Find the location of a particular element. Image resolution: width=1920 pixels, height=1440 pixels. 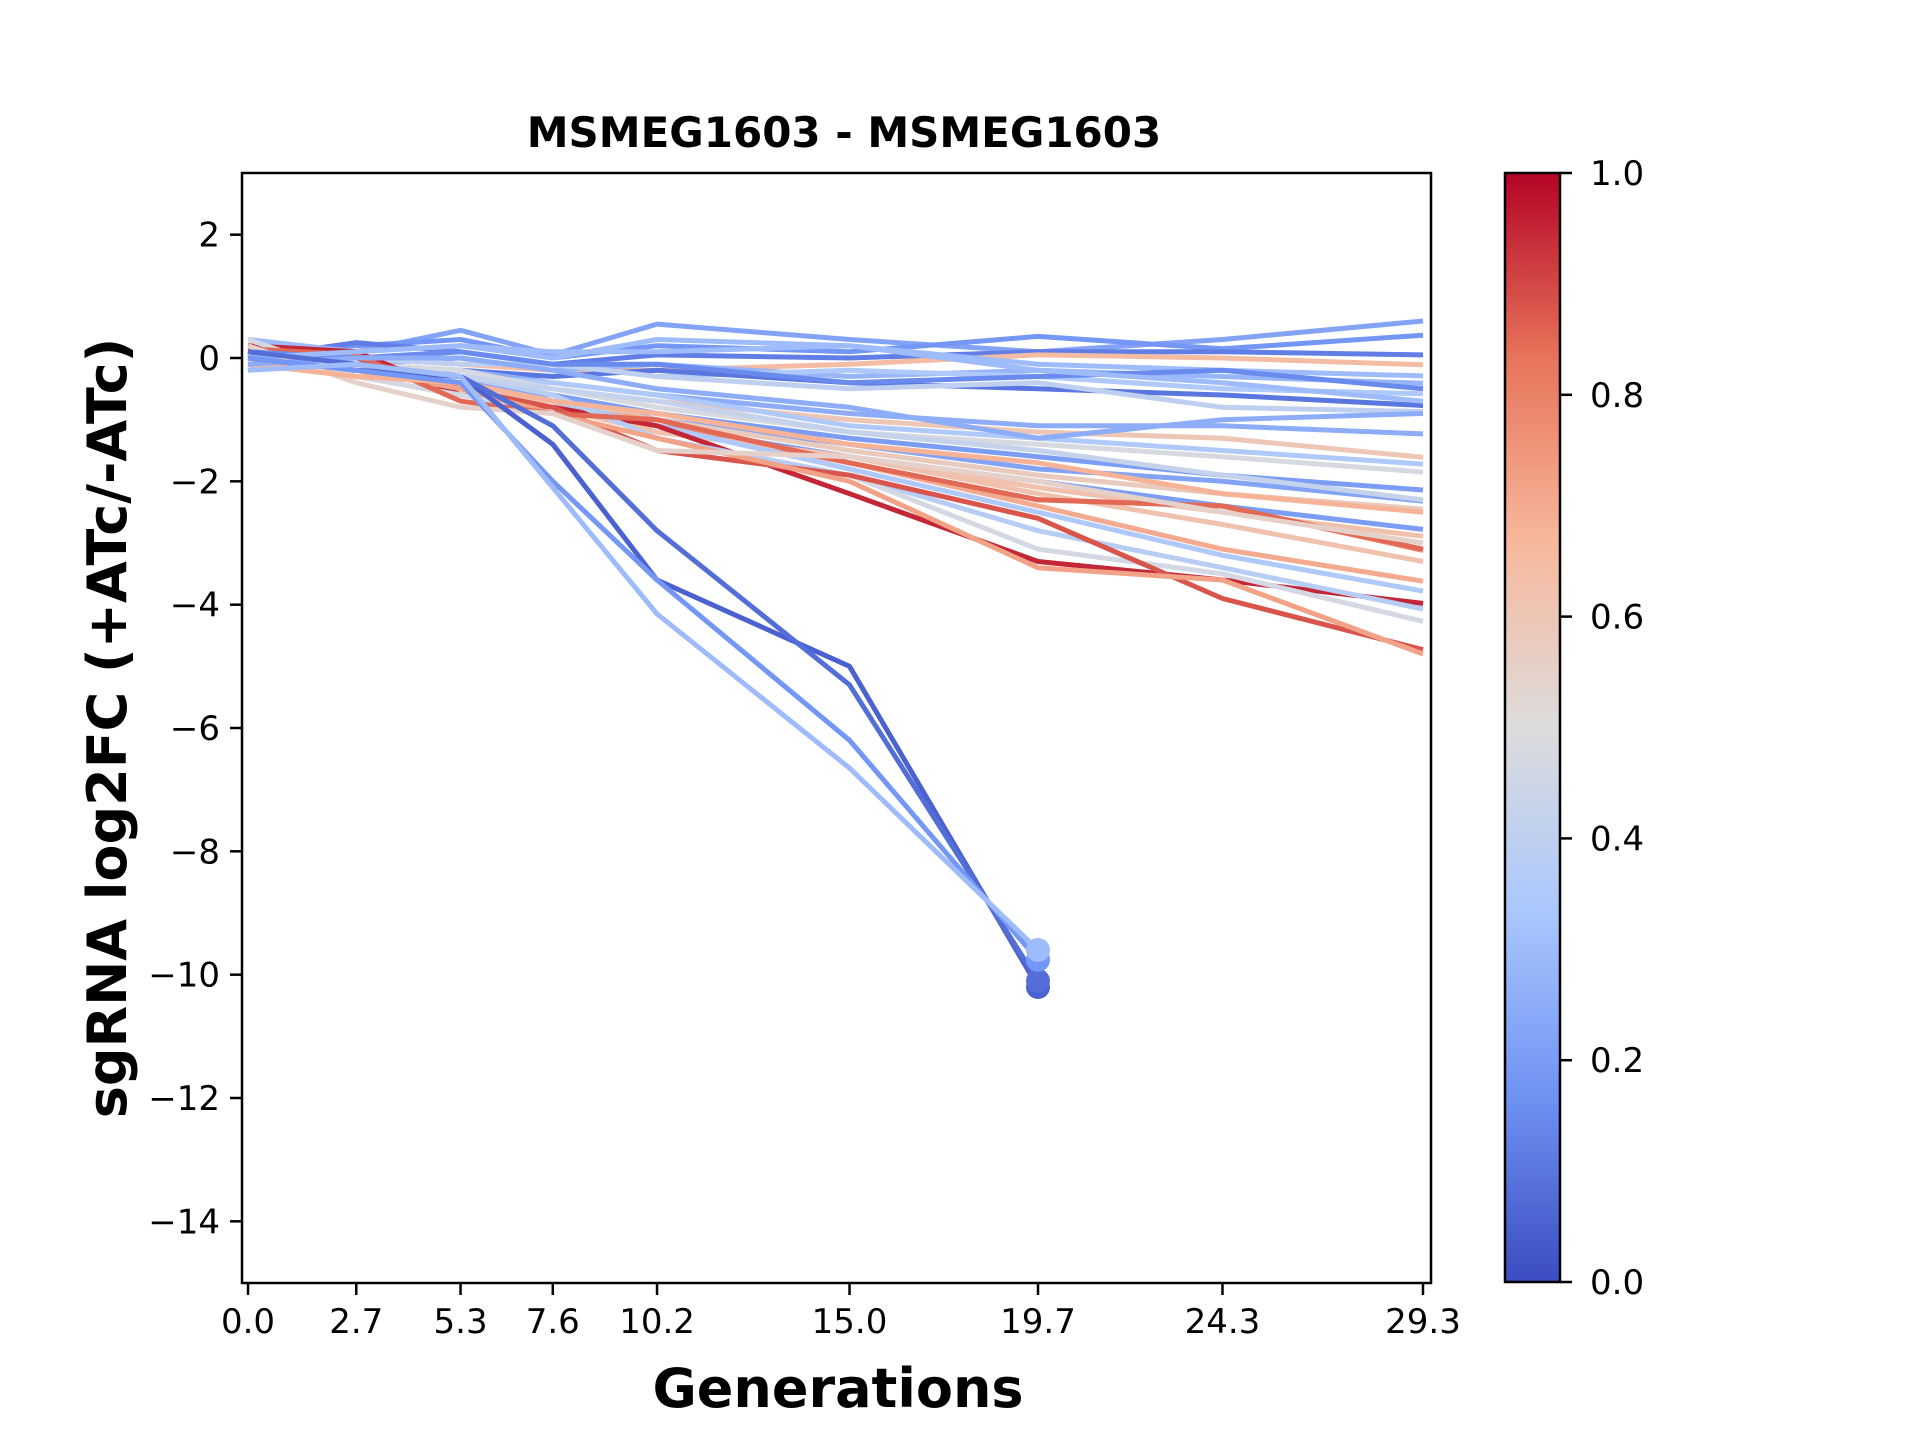

colorbar-tick-label: 0.4 is located at coordinates (1617, 839).